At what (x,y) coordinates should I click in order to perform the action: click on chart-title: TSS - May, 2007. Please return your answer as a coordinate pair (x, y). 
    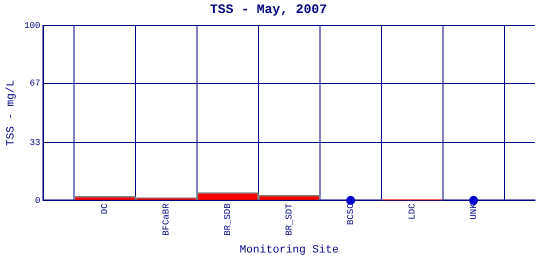
    Looking at the image, I should click on (269, 10).